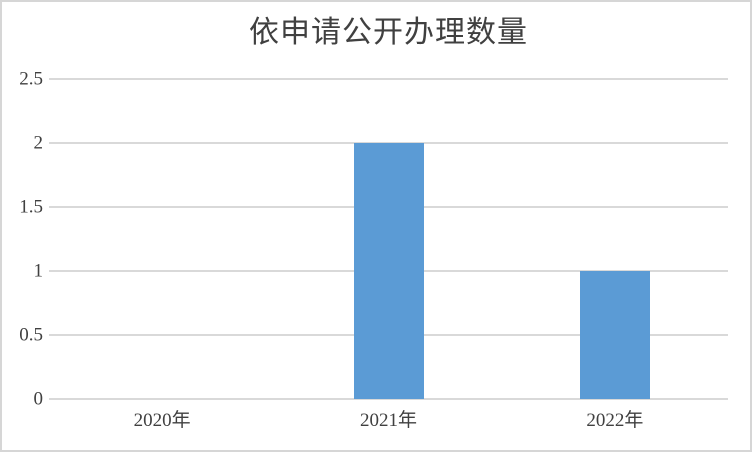  What do you see at coordinates (31, 207) in the screenshot?
I see `y-axis-tick-label: 1.5` at bounding box center [31, 207].